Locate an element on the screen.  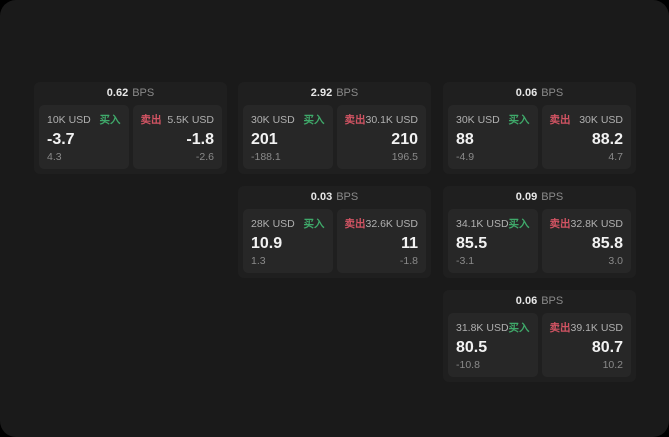
buy-tile-top: 10K USD 买入 is located at coordinates (84, 119).